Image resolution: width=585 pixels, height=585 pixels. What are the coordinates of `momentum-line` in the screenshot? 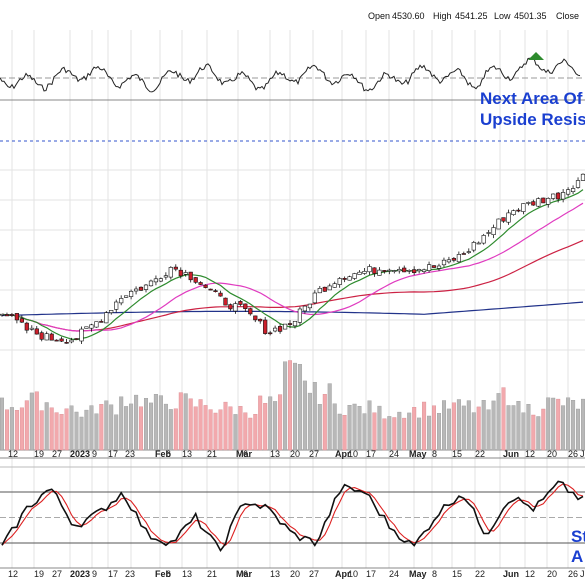 It's located at (290, 75).